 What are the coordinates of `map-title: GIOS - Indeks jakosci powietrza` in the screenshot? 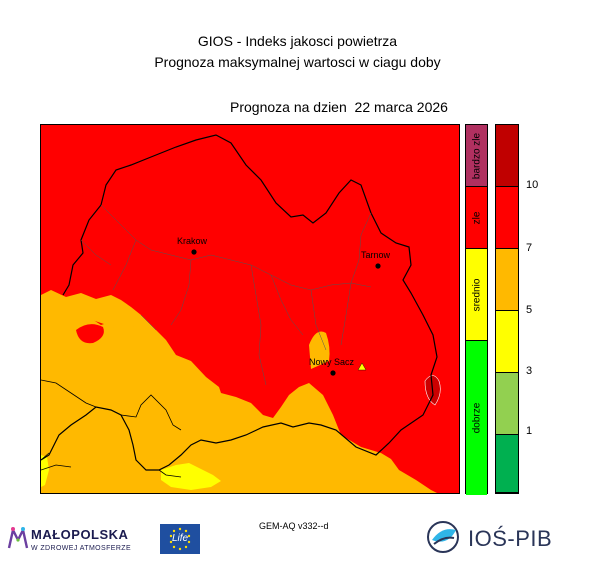 It's located at (297, 41).